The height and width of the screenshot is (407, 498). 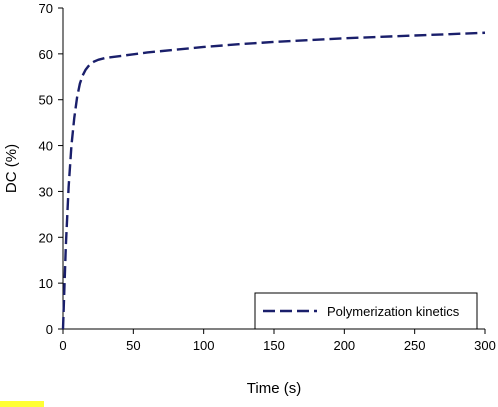 I want to click on y-tick-label: 60, so click(x=46, y=54).